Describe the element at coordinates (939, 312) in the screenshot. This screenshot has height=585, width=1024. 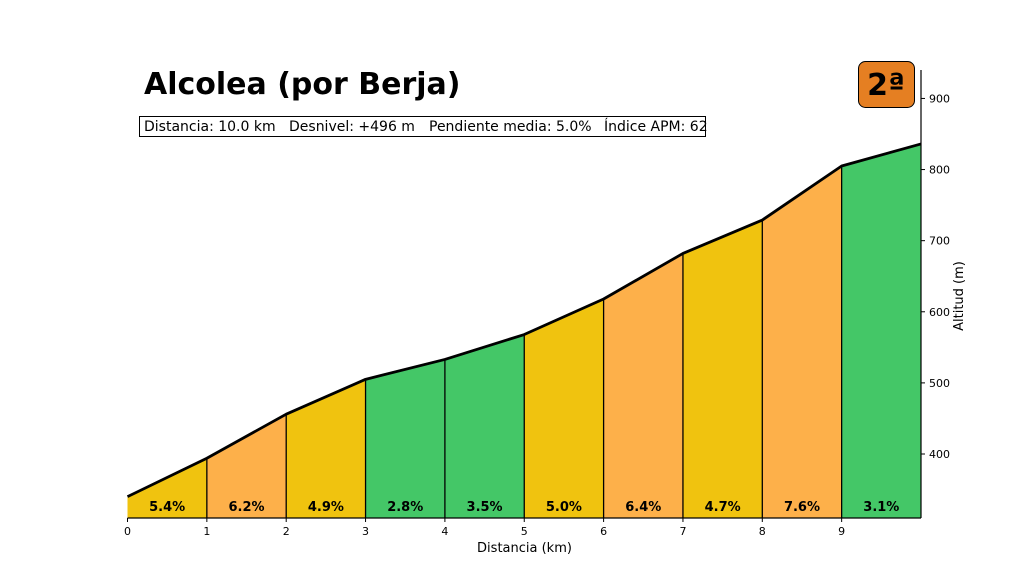
I see `y-tick-label: 600` at that location.